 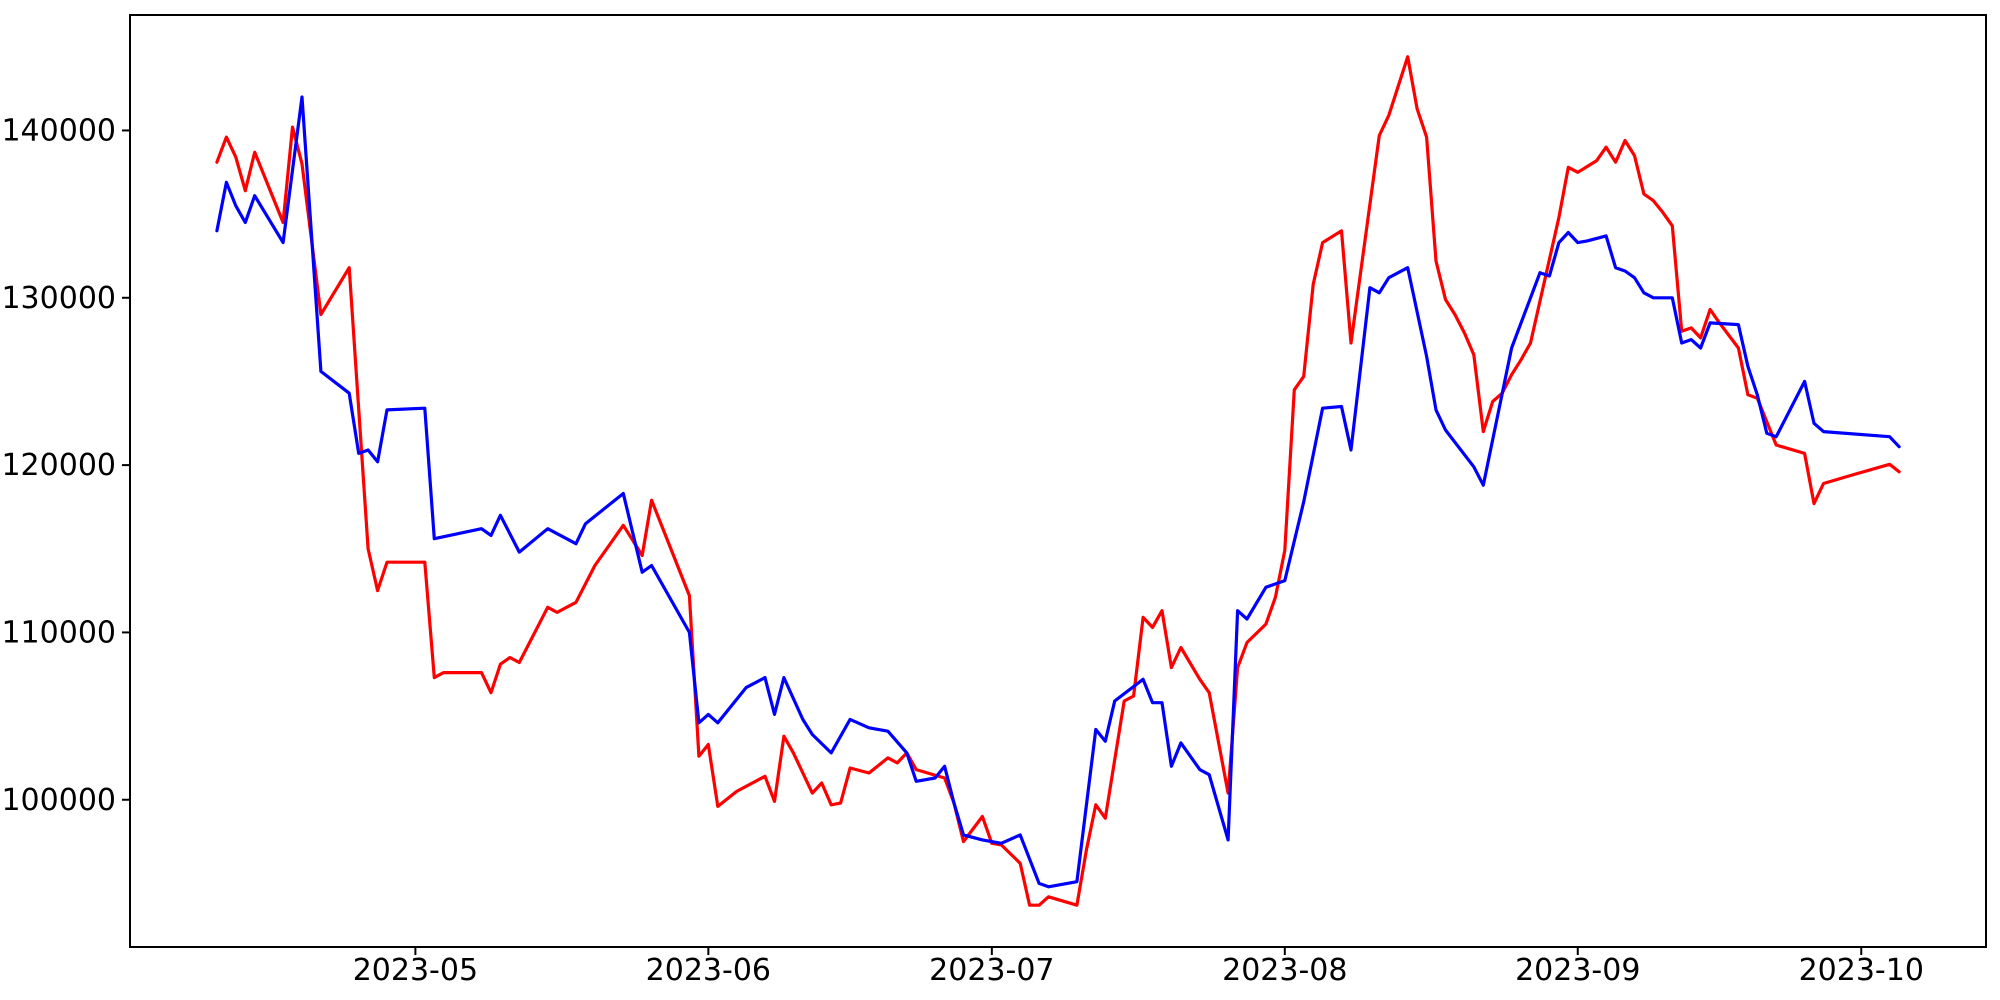 What do you see at coordinates (415, 970) in the screenshot?
I see `x-tick-label: 2023-05` at bounding box center [415, 970].